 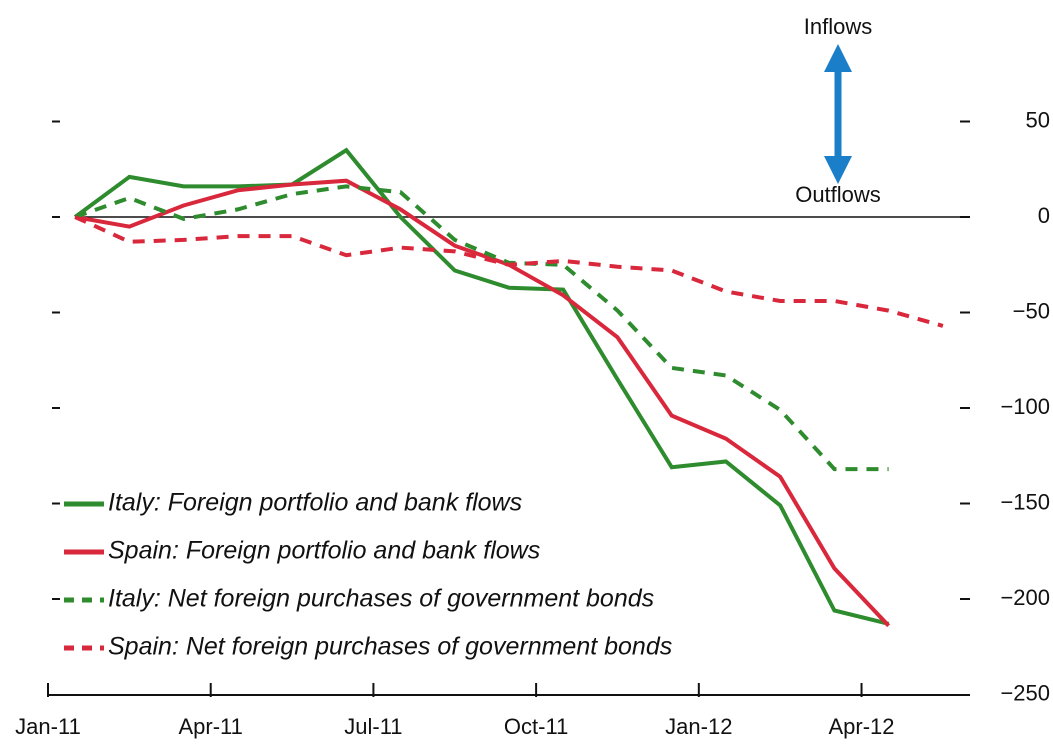 I want to click on y-tick-label: 50, so click(x=1038, y=119).